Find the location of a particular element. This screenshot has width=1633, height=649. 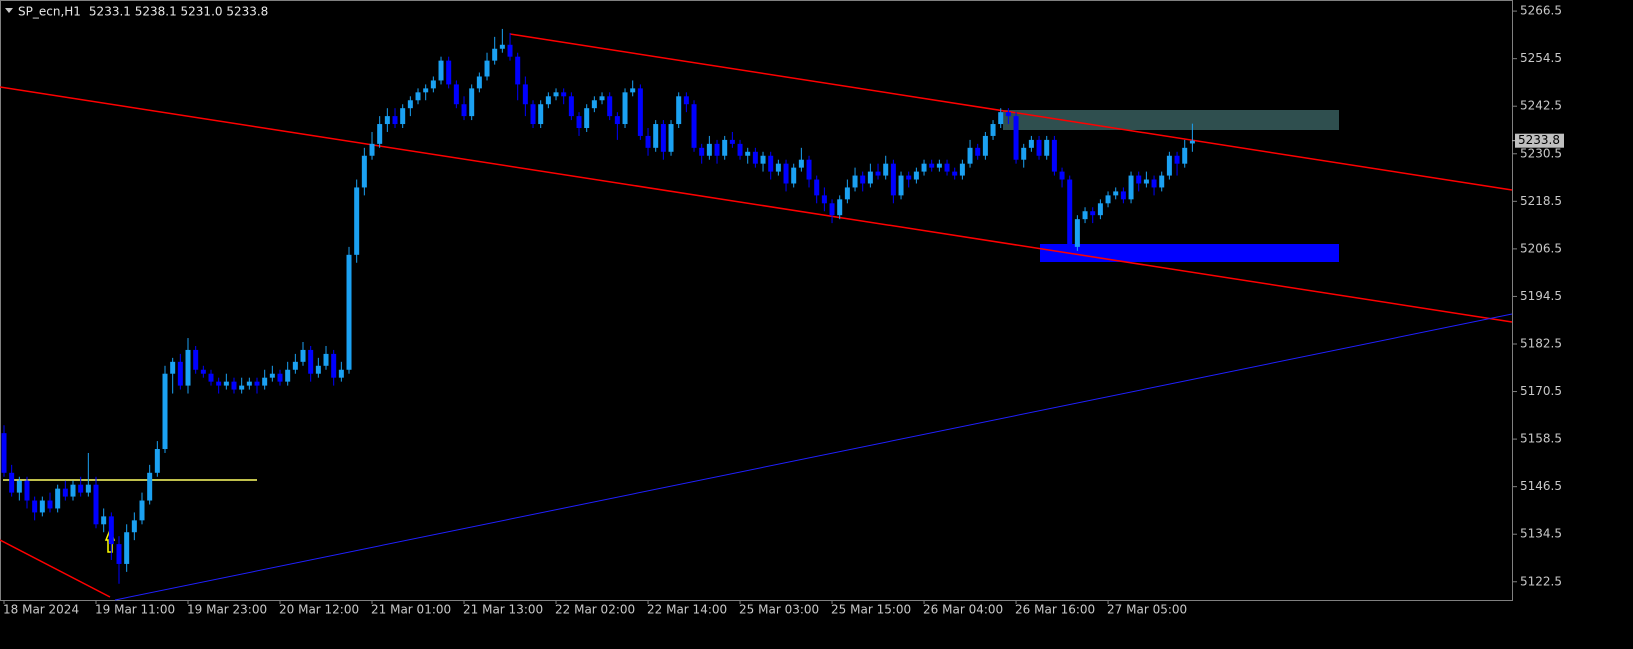

last-price-box is located at coordinates (1539, 140).